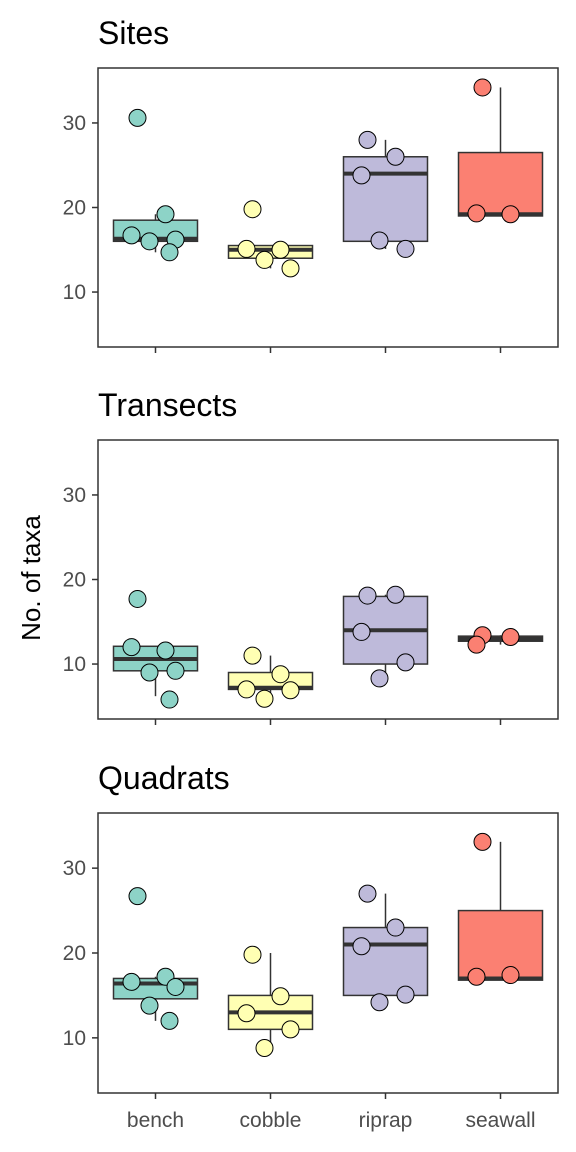 Image resolution: width=576 pixels, height=1152 pixels. Describe the element at coordinates (500, 1120) in the screenshot. I see `x-tick-label: seawall` at that location.